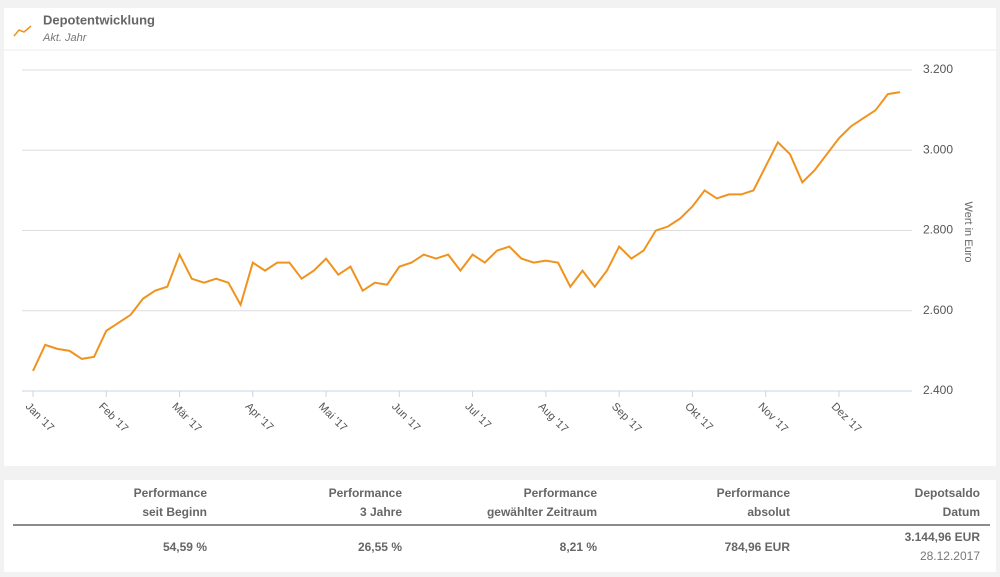  I want to click on y-axis-label: Wert in Euro, so click(968, 232).